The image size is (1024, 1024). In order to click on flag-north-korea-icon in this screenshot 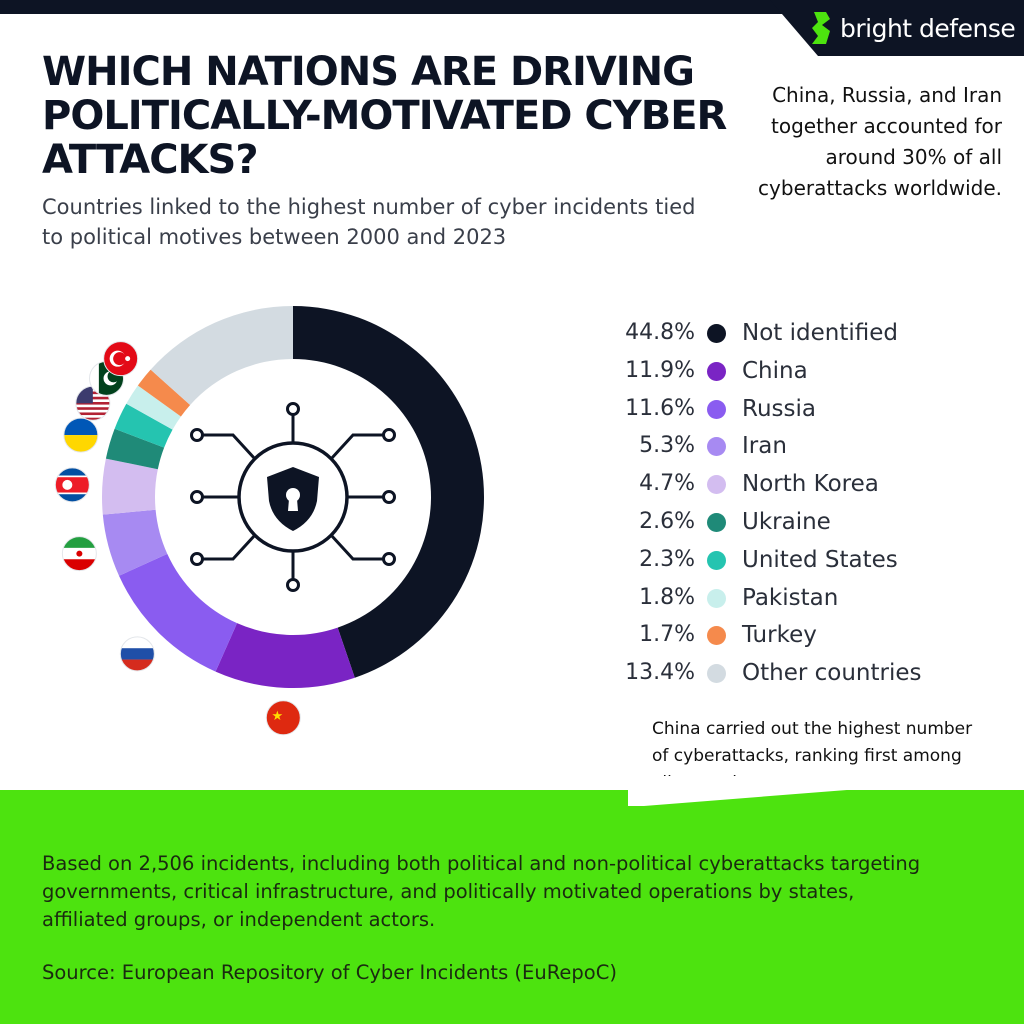, I will do `click(72, 484)`.